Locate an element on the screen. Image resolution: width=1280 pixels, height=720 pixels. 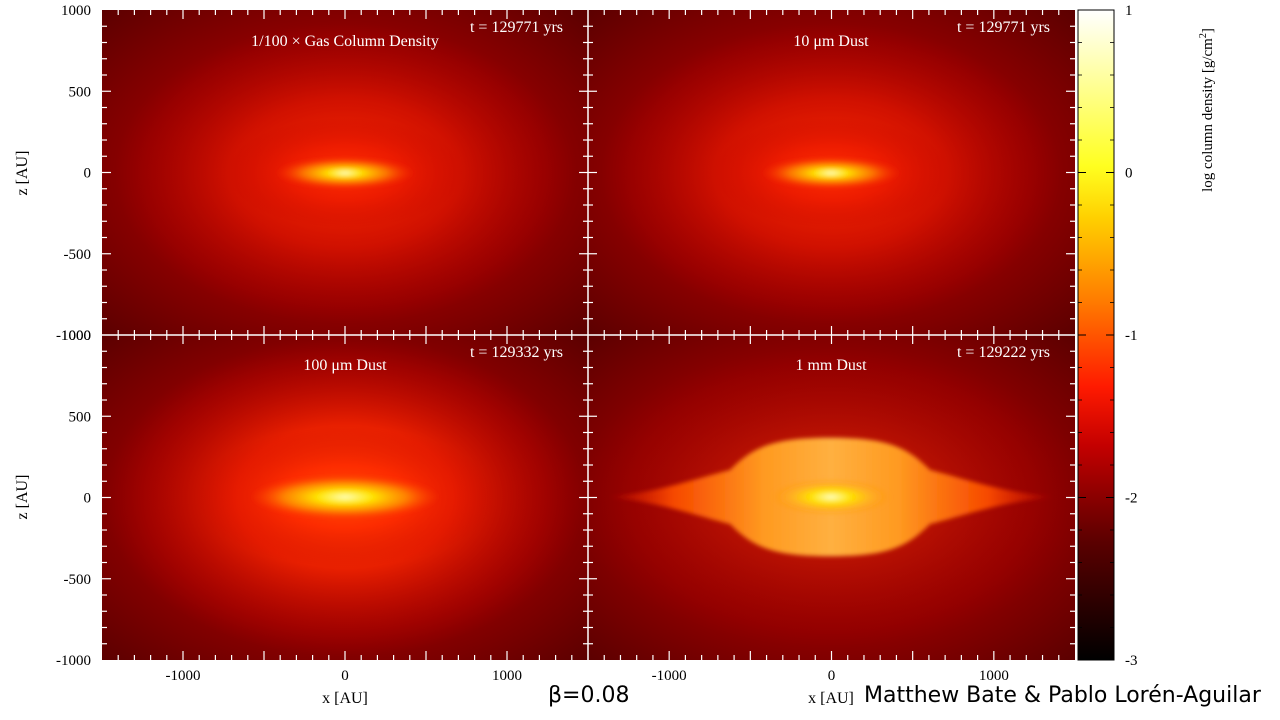
panel-gas-disk is located at coordinates (345, 173).